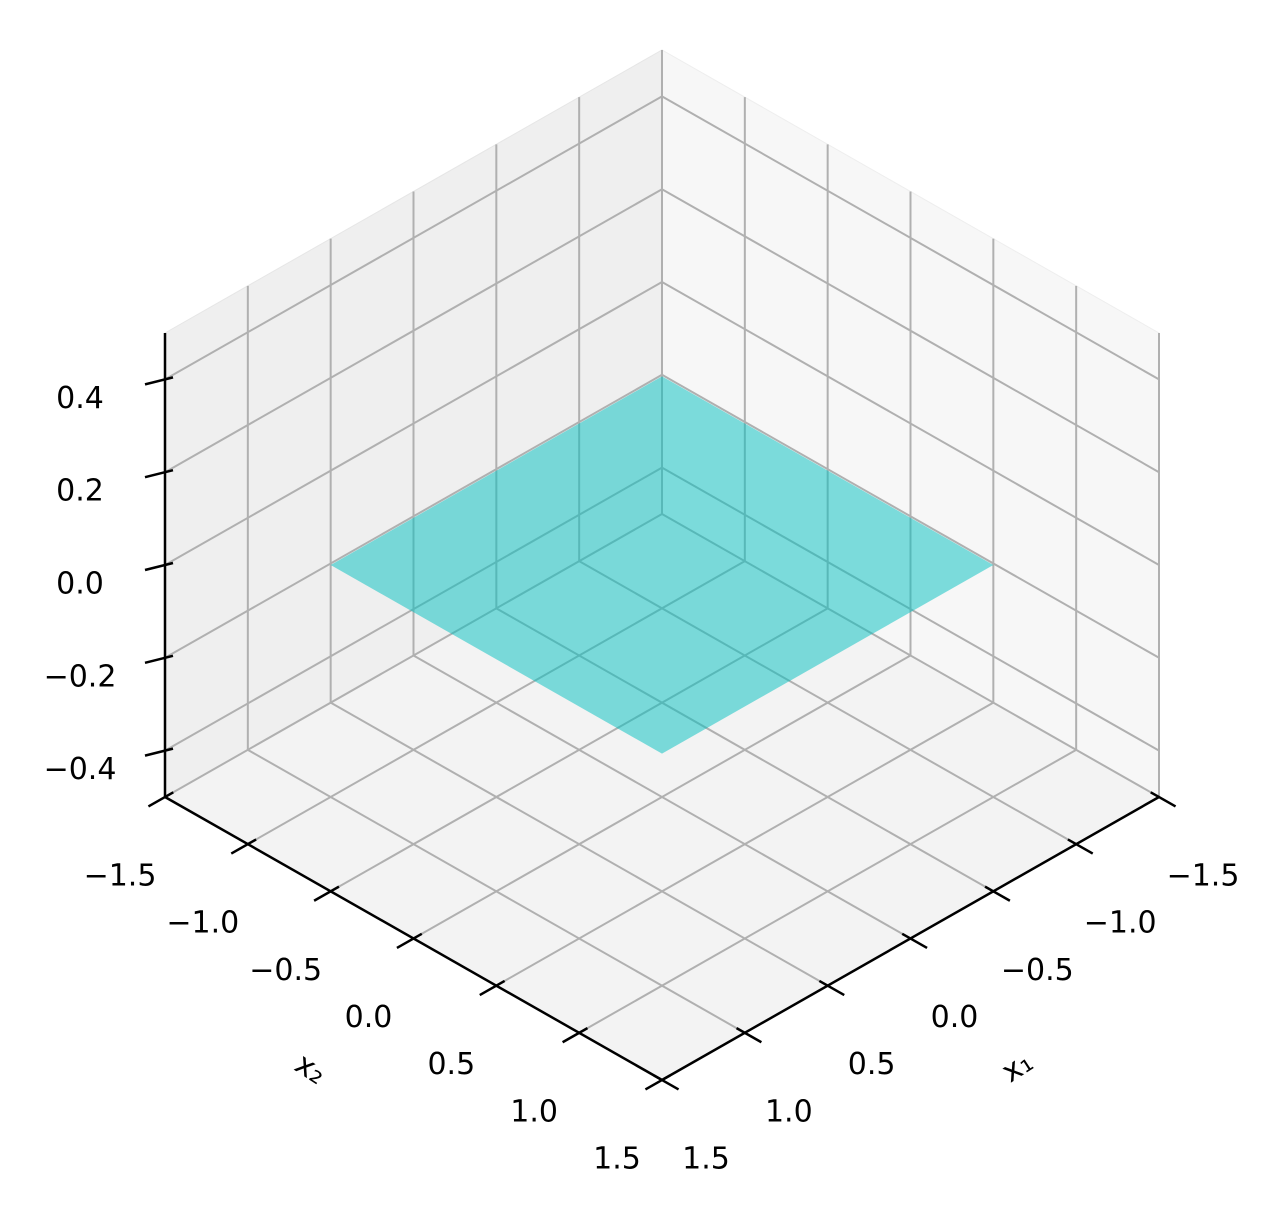 This screenshot has width=1280, height=1216. Describe the element at coordinates (1120, 923) in the screenshot. I see `x-tick-label: −1.0` at that location.